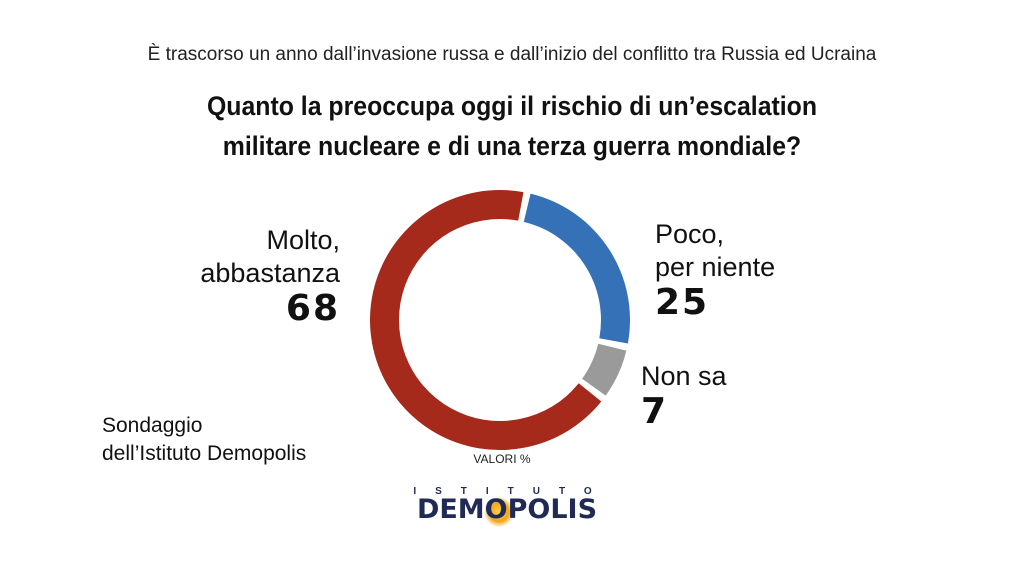 The image size is (1024, 576). What do you see at coordinates (204, 440) in the screenshot?
I see `source-note: Sondaggio dell’Istituto Demopolis` at bounding box center [204, 440].